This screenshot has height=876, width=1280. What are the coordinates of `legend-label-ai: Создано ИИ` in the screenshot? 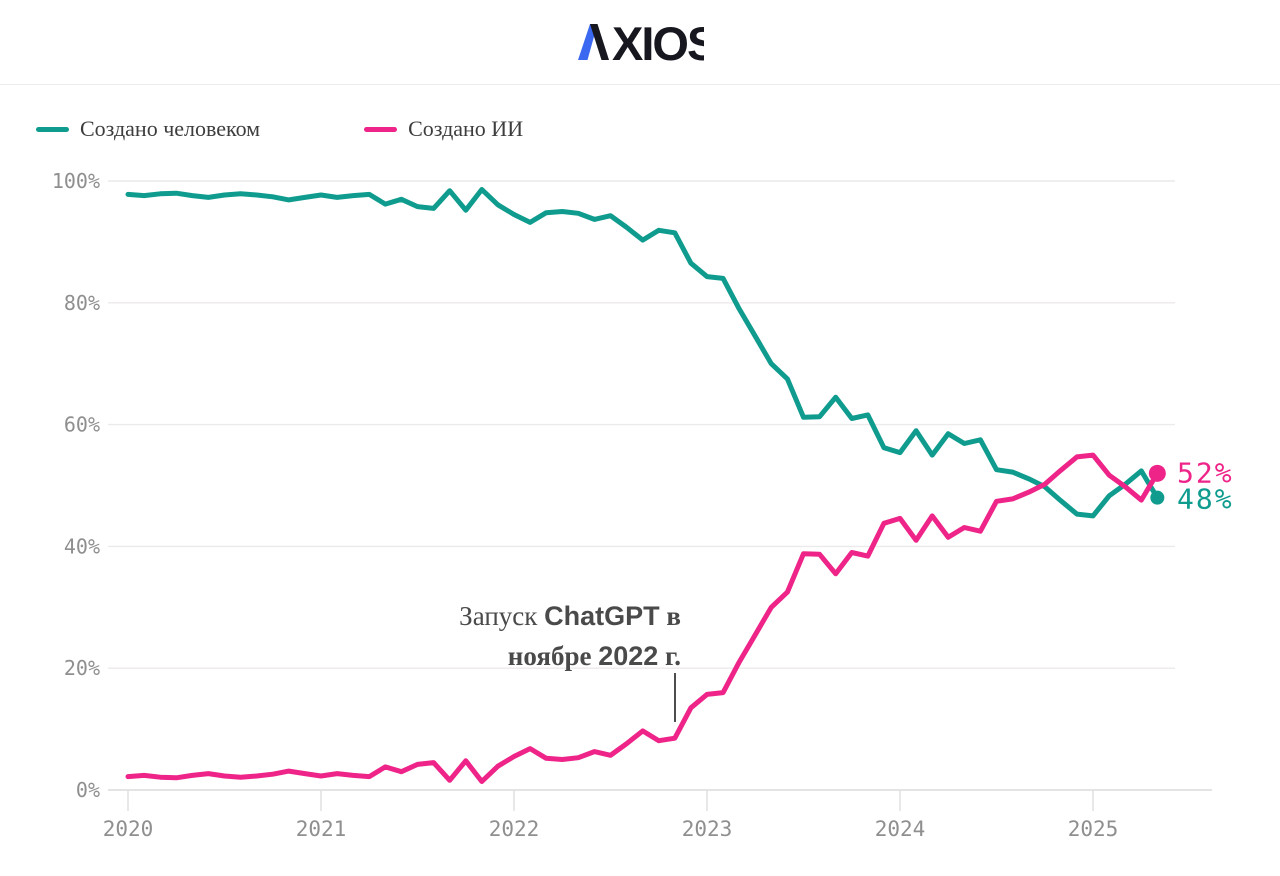 It's located at (466, 128).